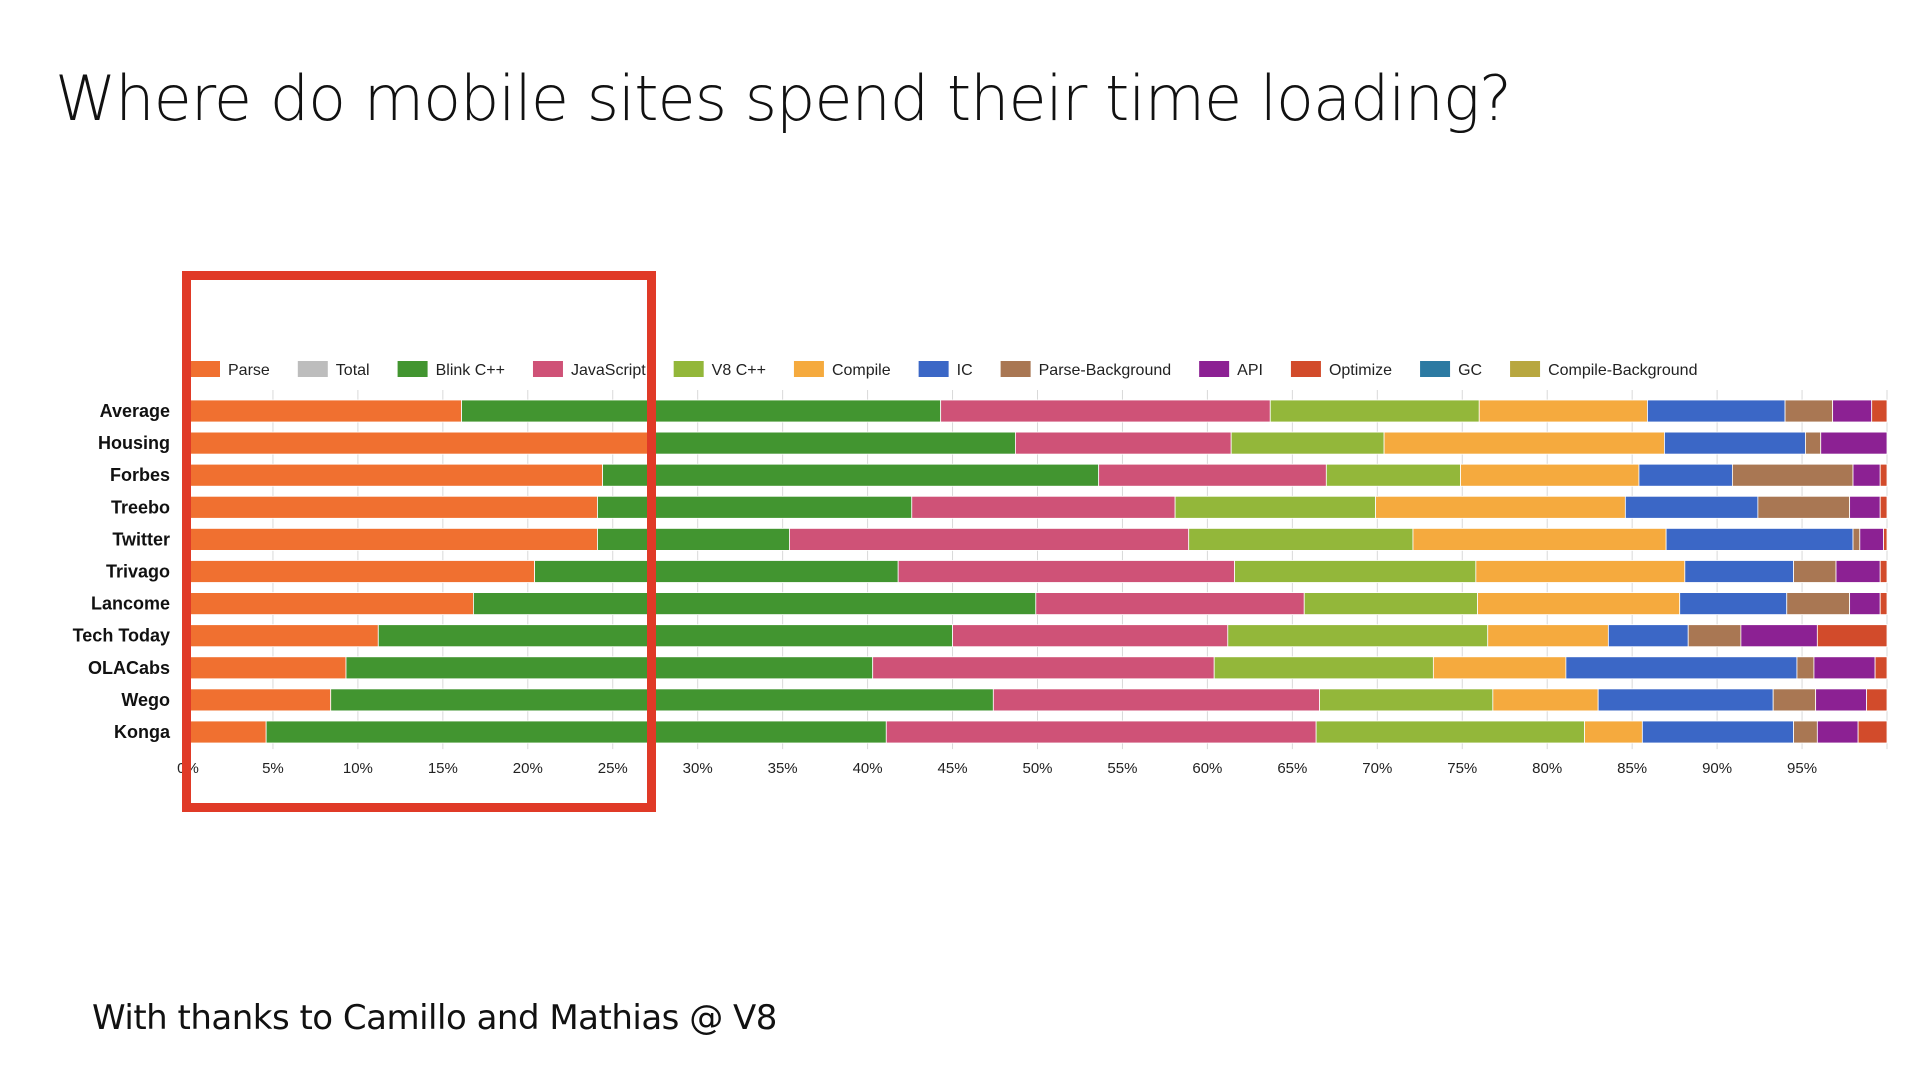  I want to click on x-tick-label: 95%, so click(1802, 768).